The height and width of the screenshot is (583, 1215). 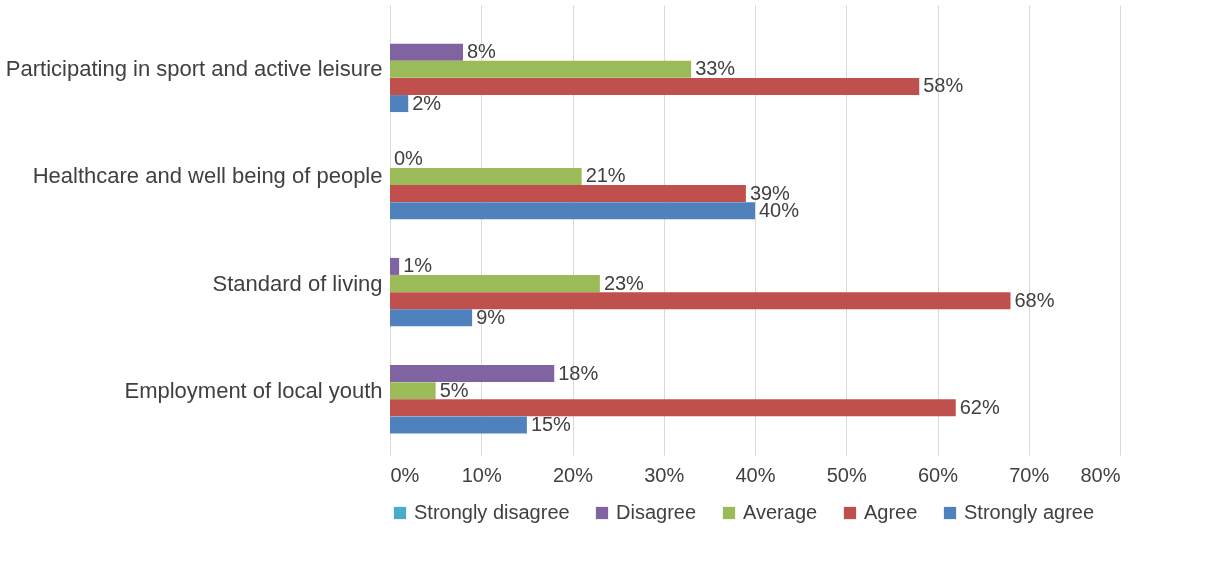 I want to click on x-tick-label: 20%, so click(x=573, y=474).